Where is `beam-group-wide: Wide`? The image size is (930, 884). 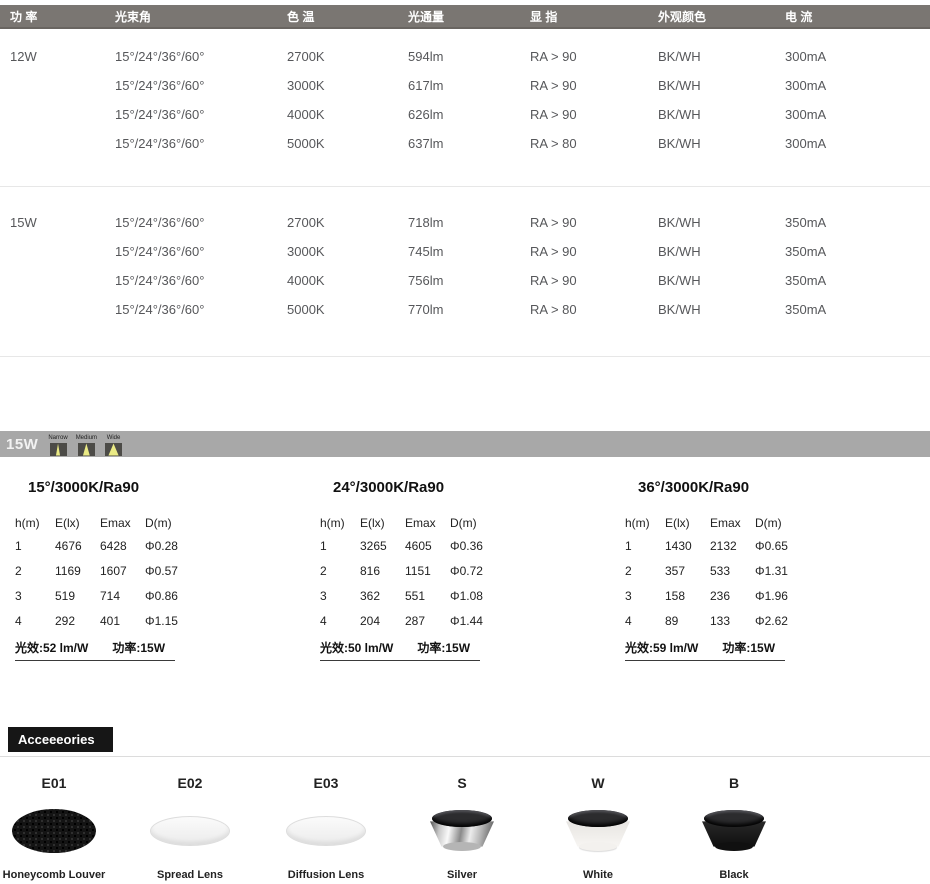
beam-group-wide: Wide is located at coordinates (114, 445).